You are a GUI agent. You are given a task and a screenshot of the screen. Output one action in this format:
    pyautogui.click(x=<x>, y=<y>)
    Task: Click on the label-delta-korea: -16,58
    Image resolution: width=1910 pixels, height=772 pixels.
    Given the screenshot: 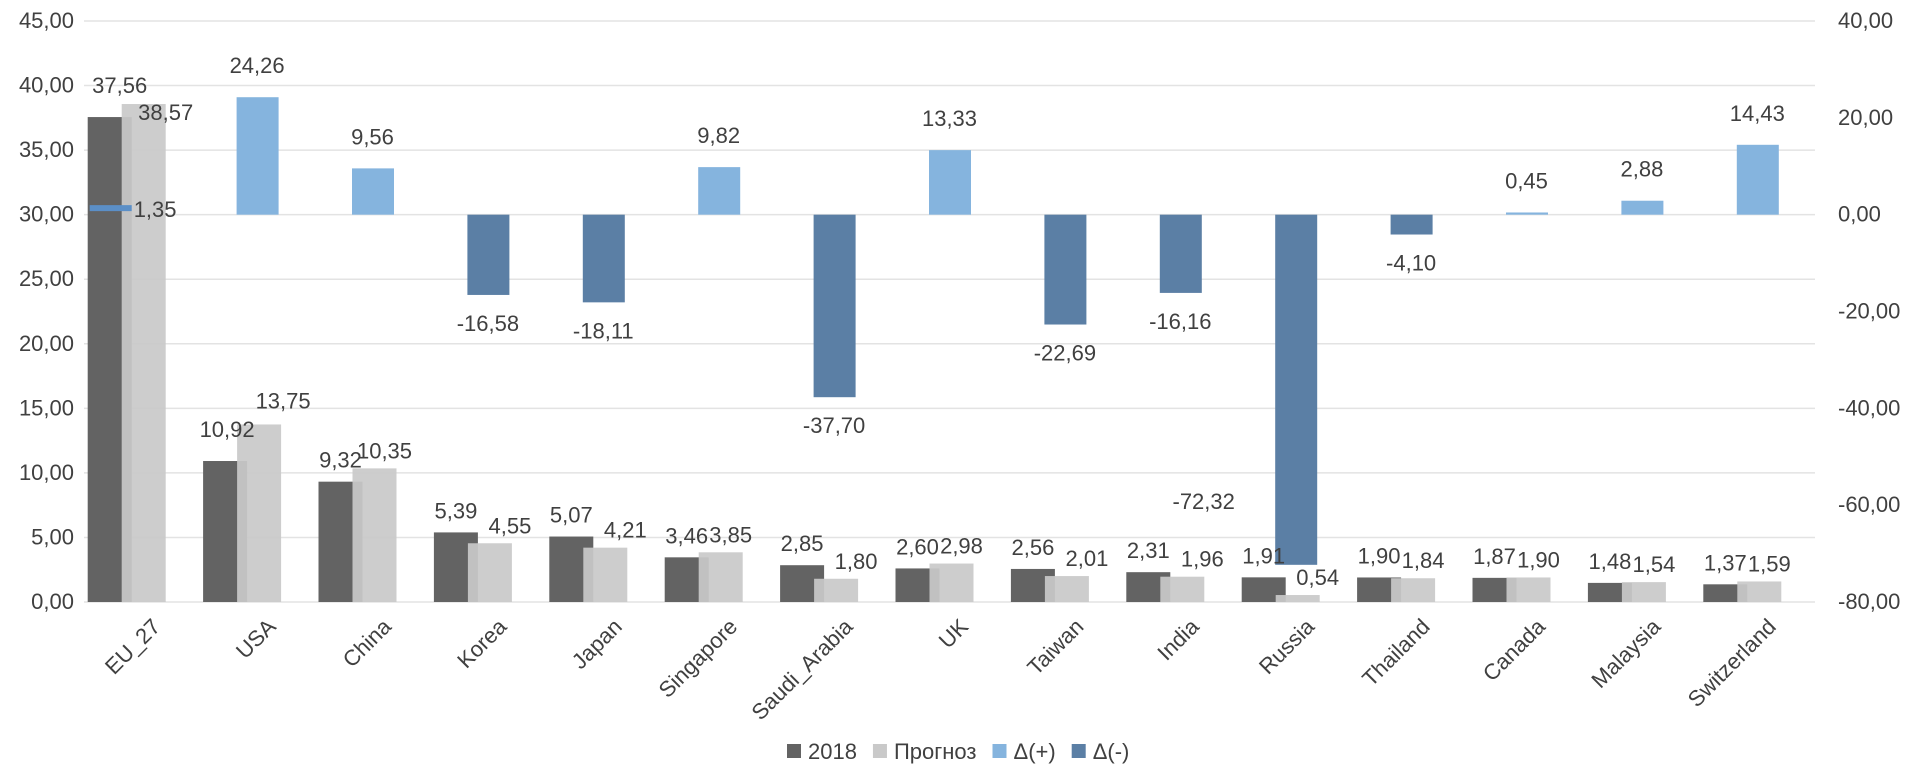 What is the action you would take?
    pyautogui.click(x=488, y=323)
    